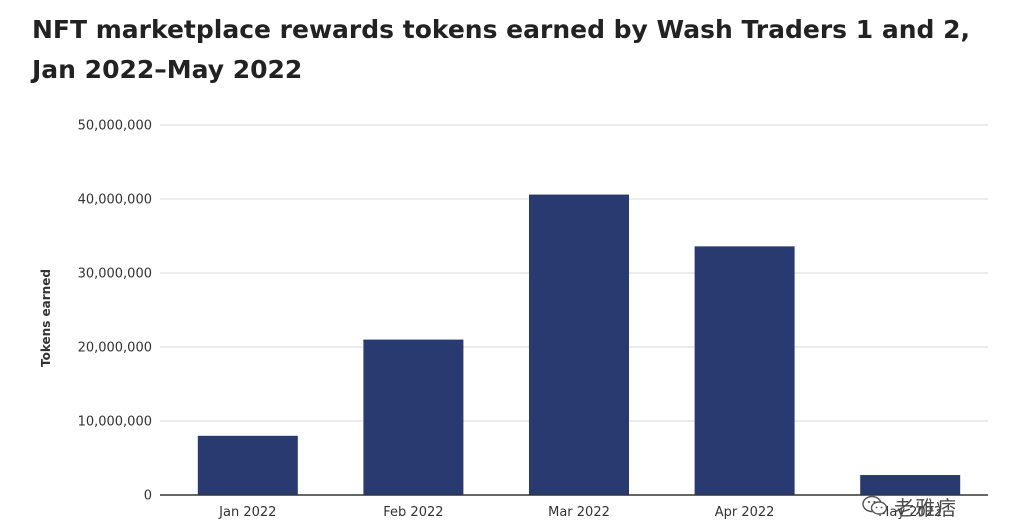 Image resolution: width=1029 pixels, height=522 pixels. What do you see at coordinates (148, 496) in the screenshot?
I see `y-tick-label: 0` at bounding box center [148, 496].